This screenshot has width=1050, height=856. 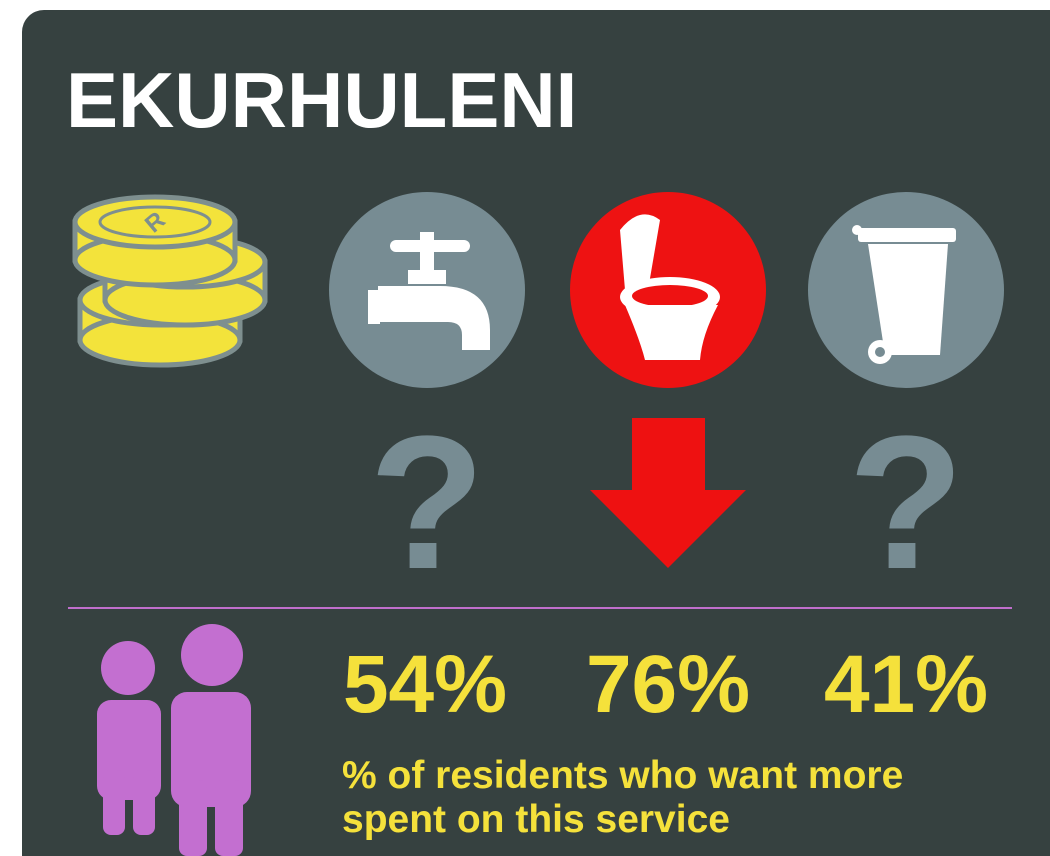 What do you see at coordinates (429, 291) in the screenshot?
I see `tap-icon` at bounding box center [429, 291].